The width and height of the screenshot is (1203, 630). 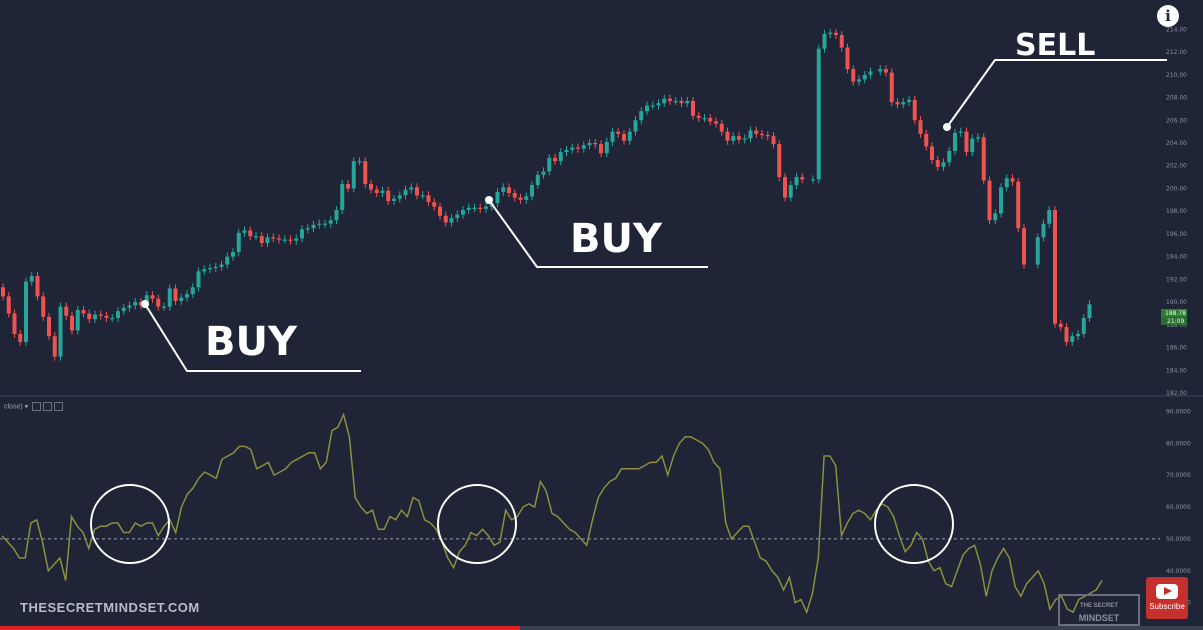 What do you see at coordinates (48, 406) in the screenshot?
I see `indicator-visibility-icon` at bounding box center [48, 406].